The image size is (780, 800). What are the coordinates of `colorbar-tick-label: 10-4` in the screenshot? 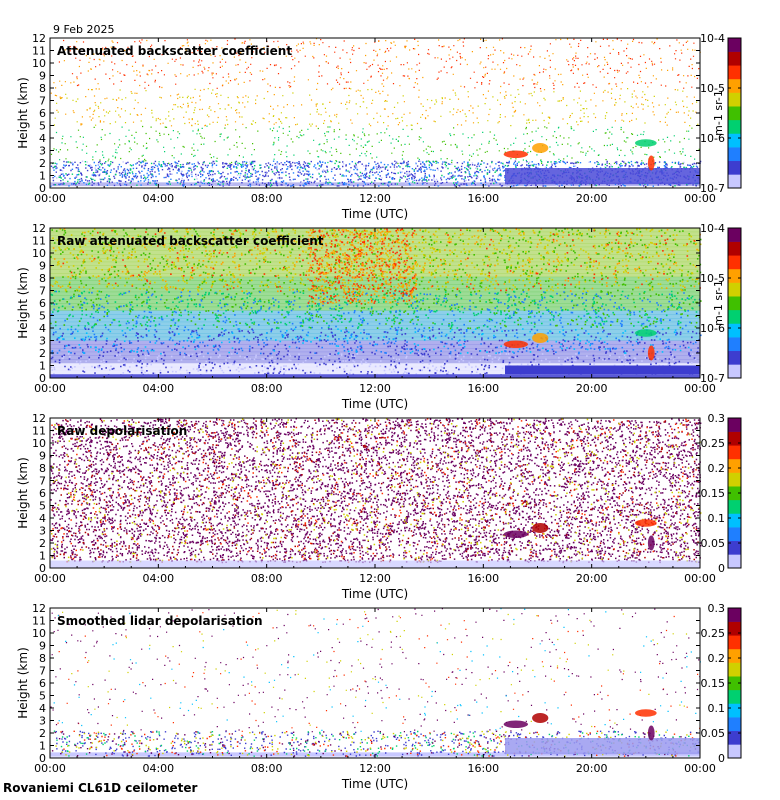 It's located at (712, 38).